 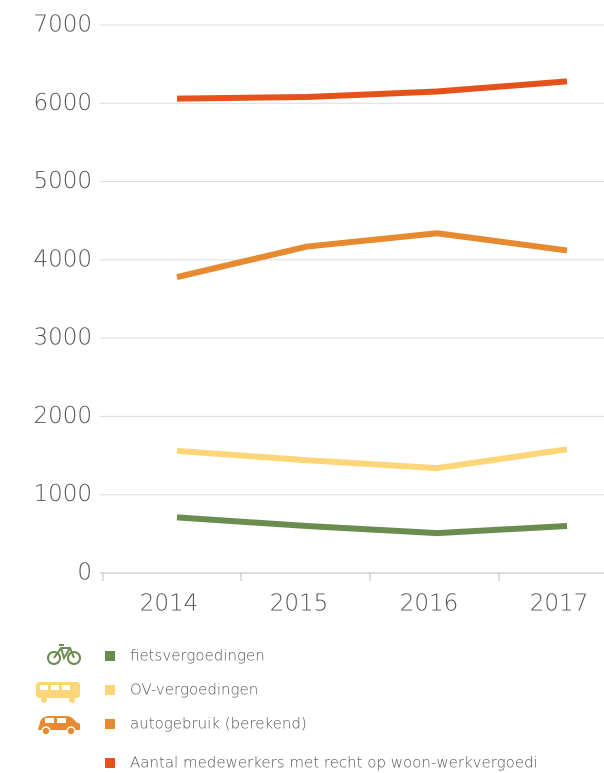 What do you see at coordinates (59, 726) in the screenshot?
I see `car-icon` at bounding box center [59, 726].